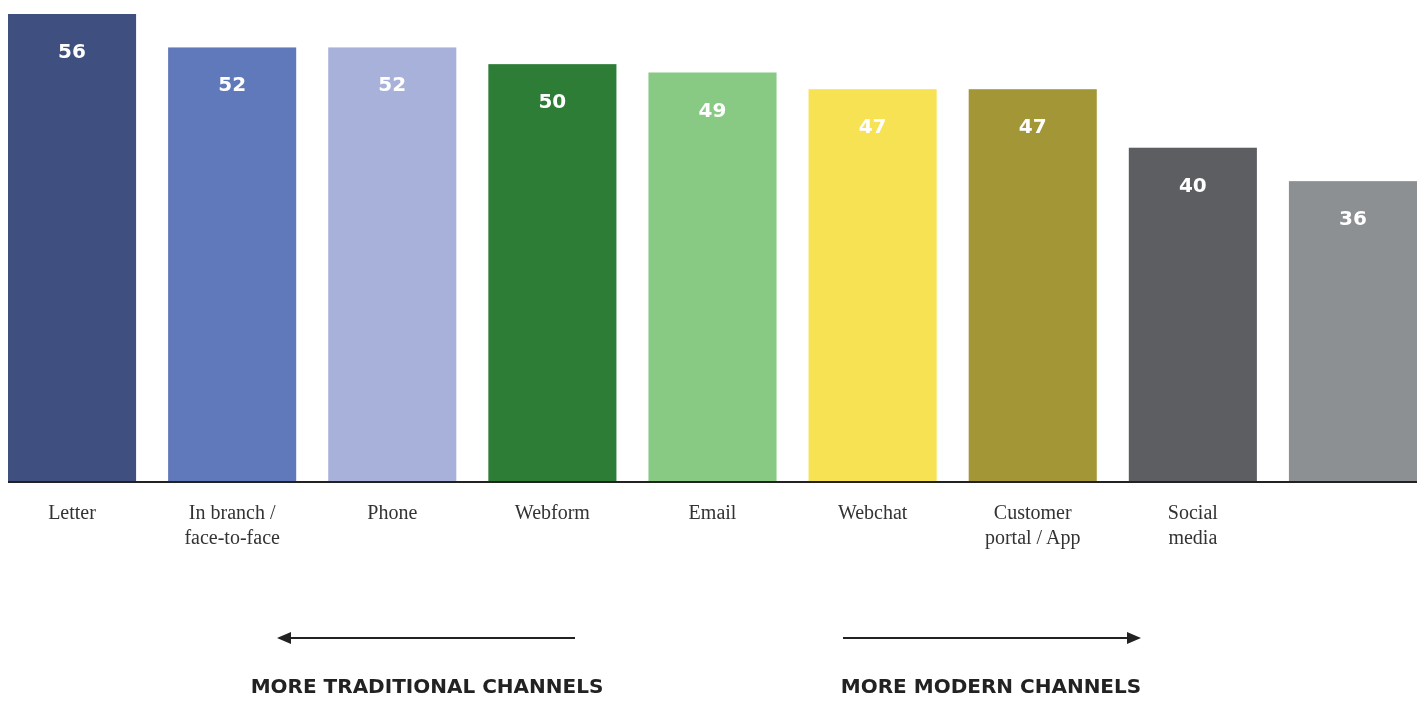 The image size is (1425, 702). What do you see at coordinates (552, 101) in the screenshot?
I see `data-label: 50` at bounding box center [552, 101].